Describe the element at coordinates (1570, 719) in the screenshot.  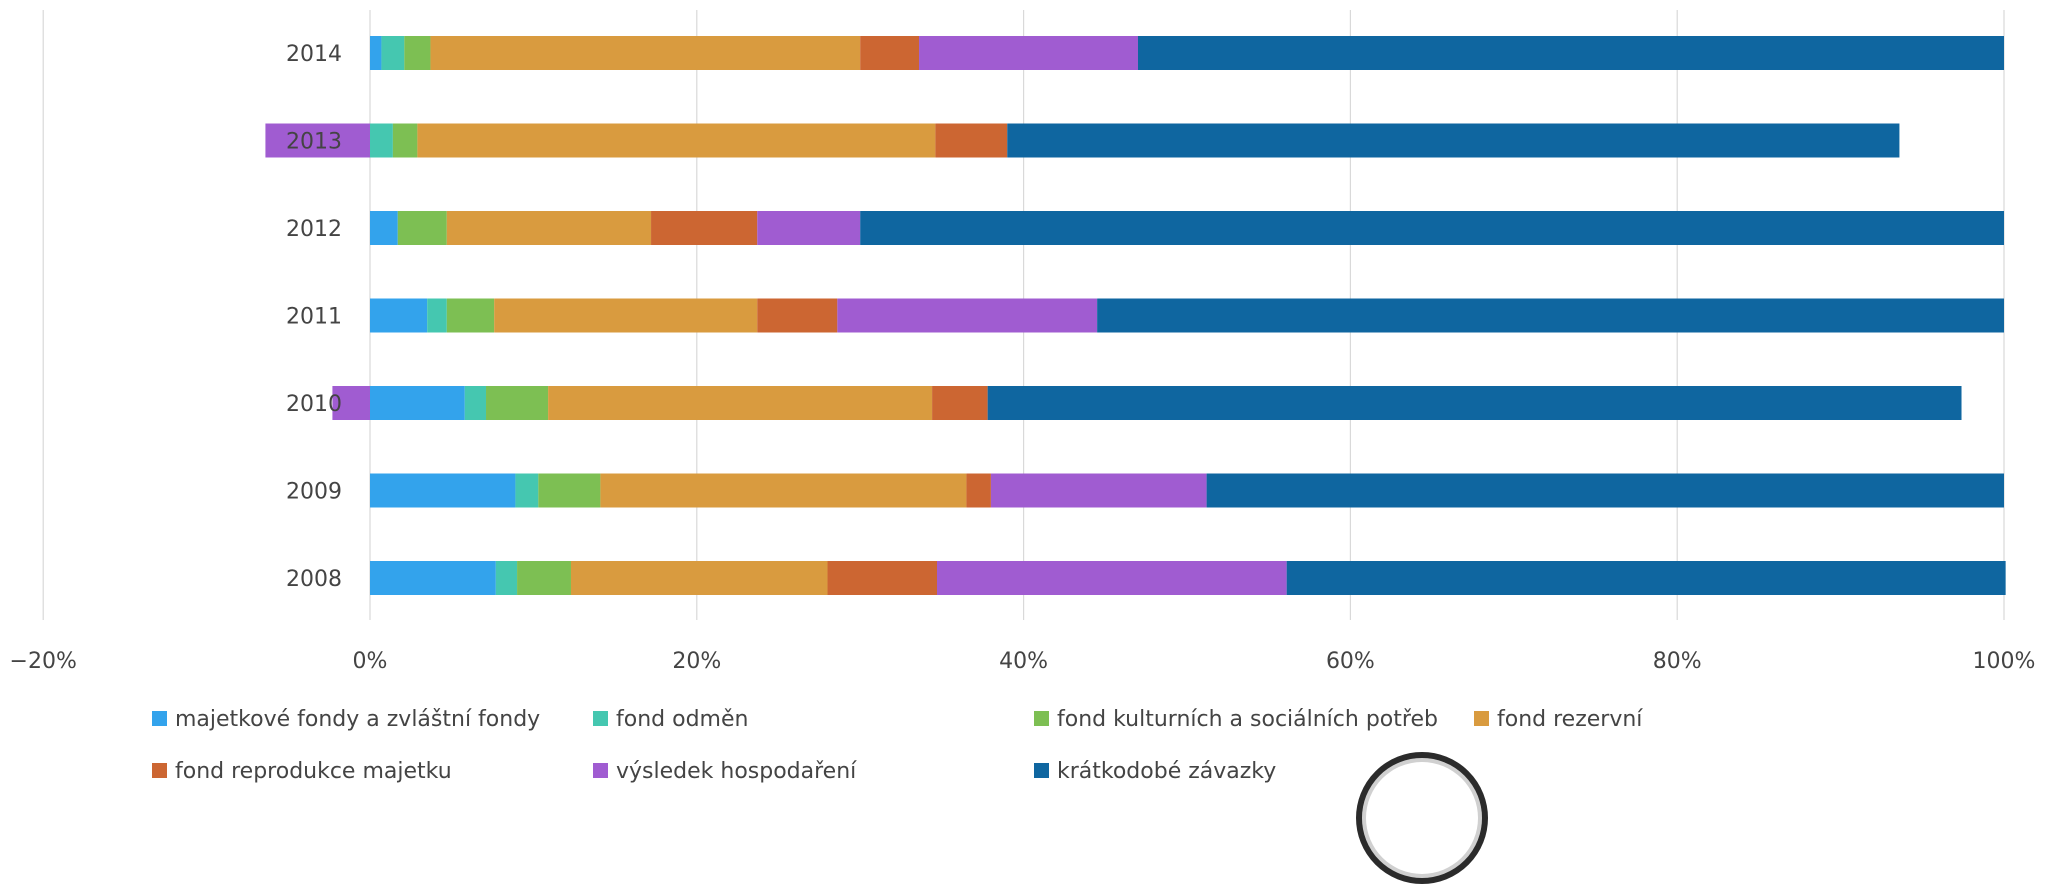
I see `legend-label: fond rezervní` at that location.